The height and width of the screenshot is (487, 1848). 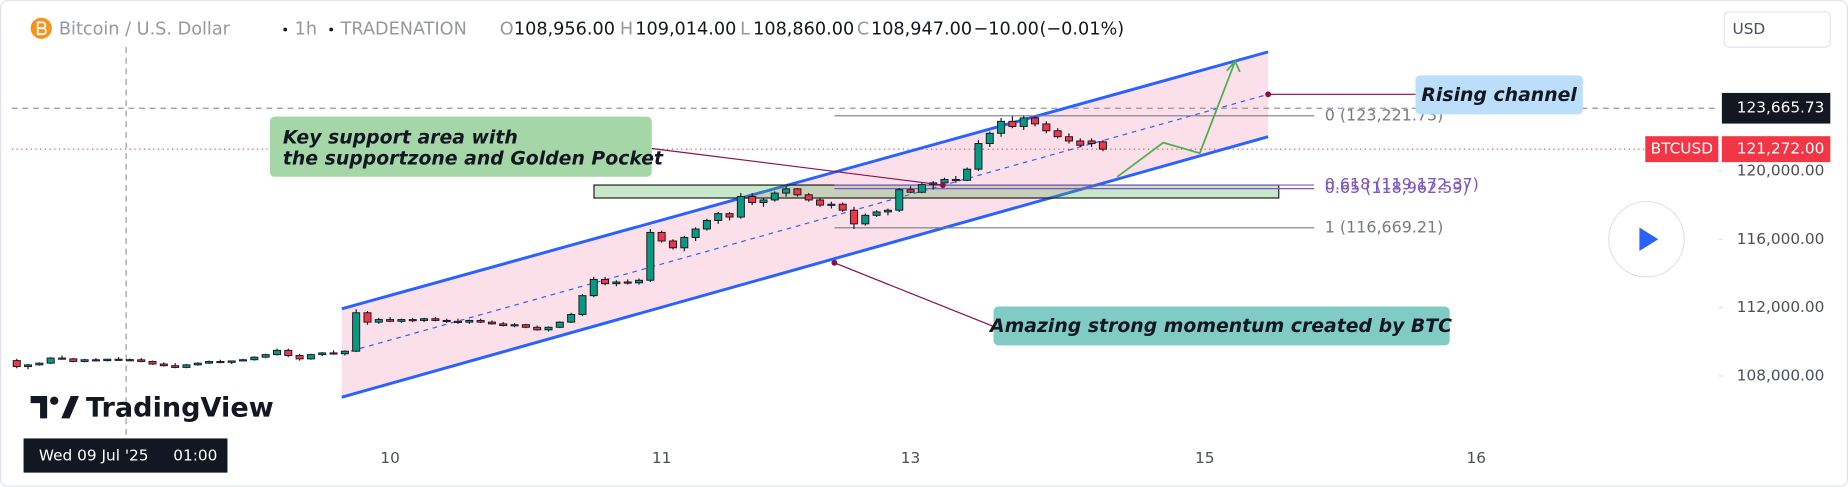 I want to click on last-price: 121,272.00, so click(x=1781, y=149).